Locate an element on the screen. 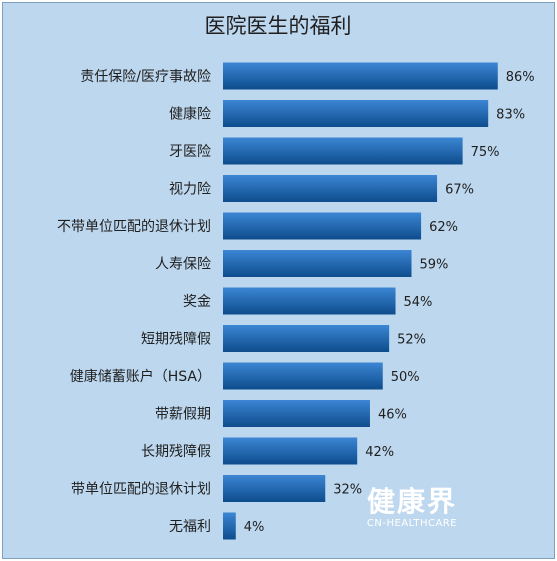 This screenshot has width=557, height=561. value-label: 50% is located at coordinates (405, 377).